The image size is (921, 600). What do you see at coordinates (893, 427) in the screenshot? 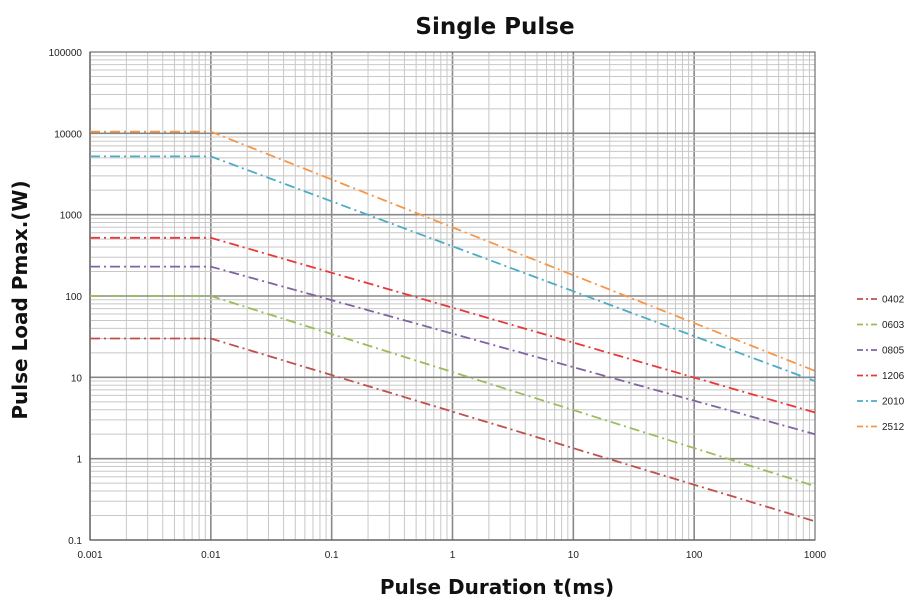
I see `legend-label-2512: 2512` at bounding box center [893, 427].